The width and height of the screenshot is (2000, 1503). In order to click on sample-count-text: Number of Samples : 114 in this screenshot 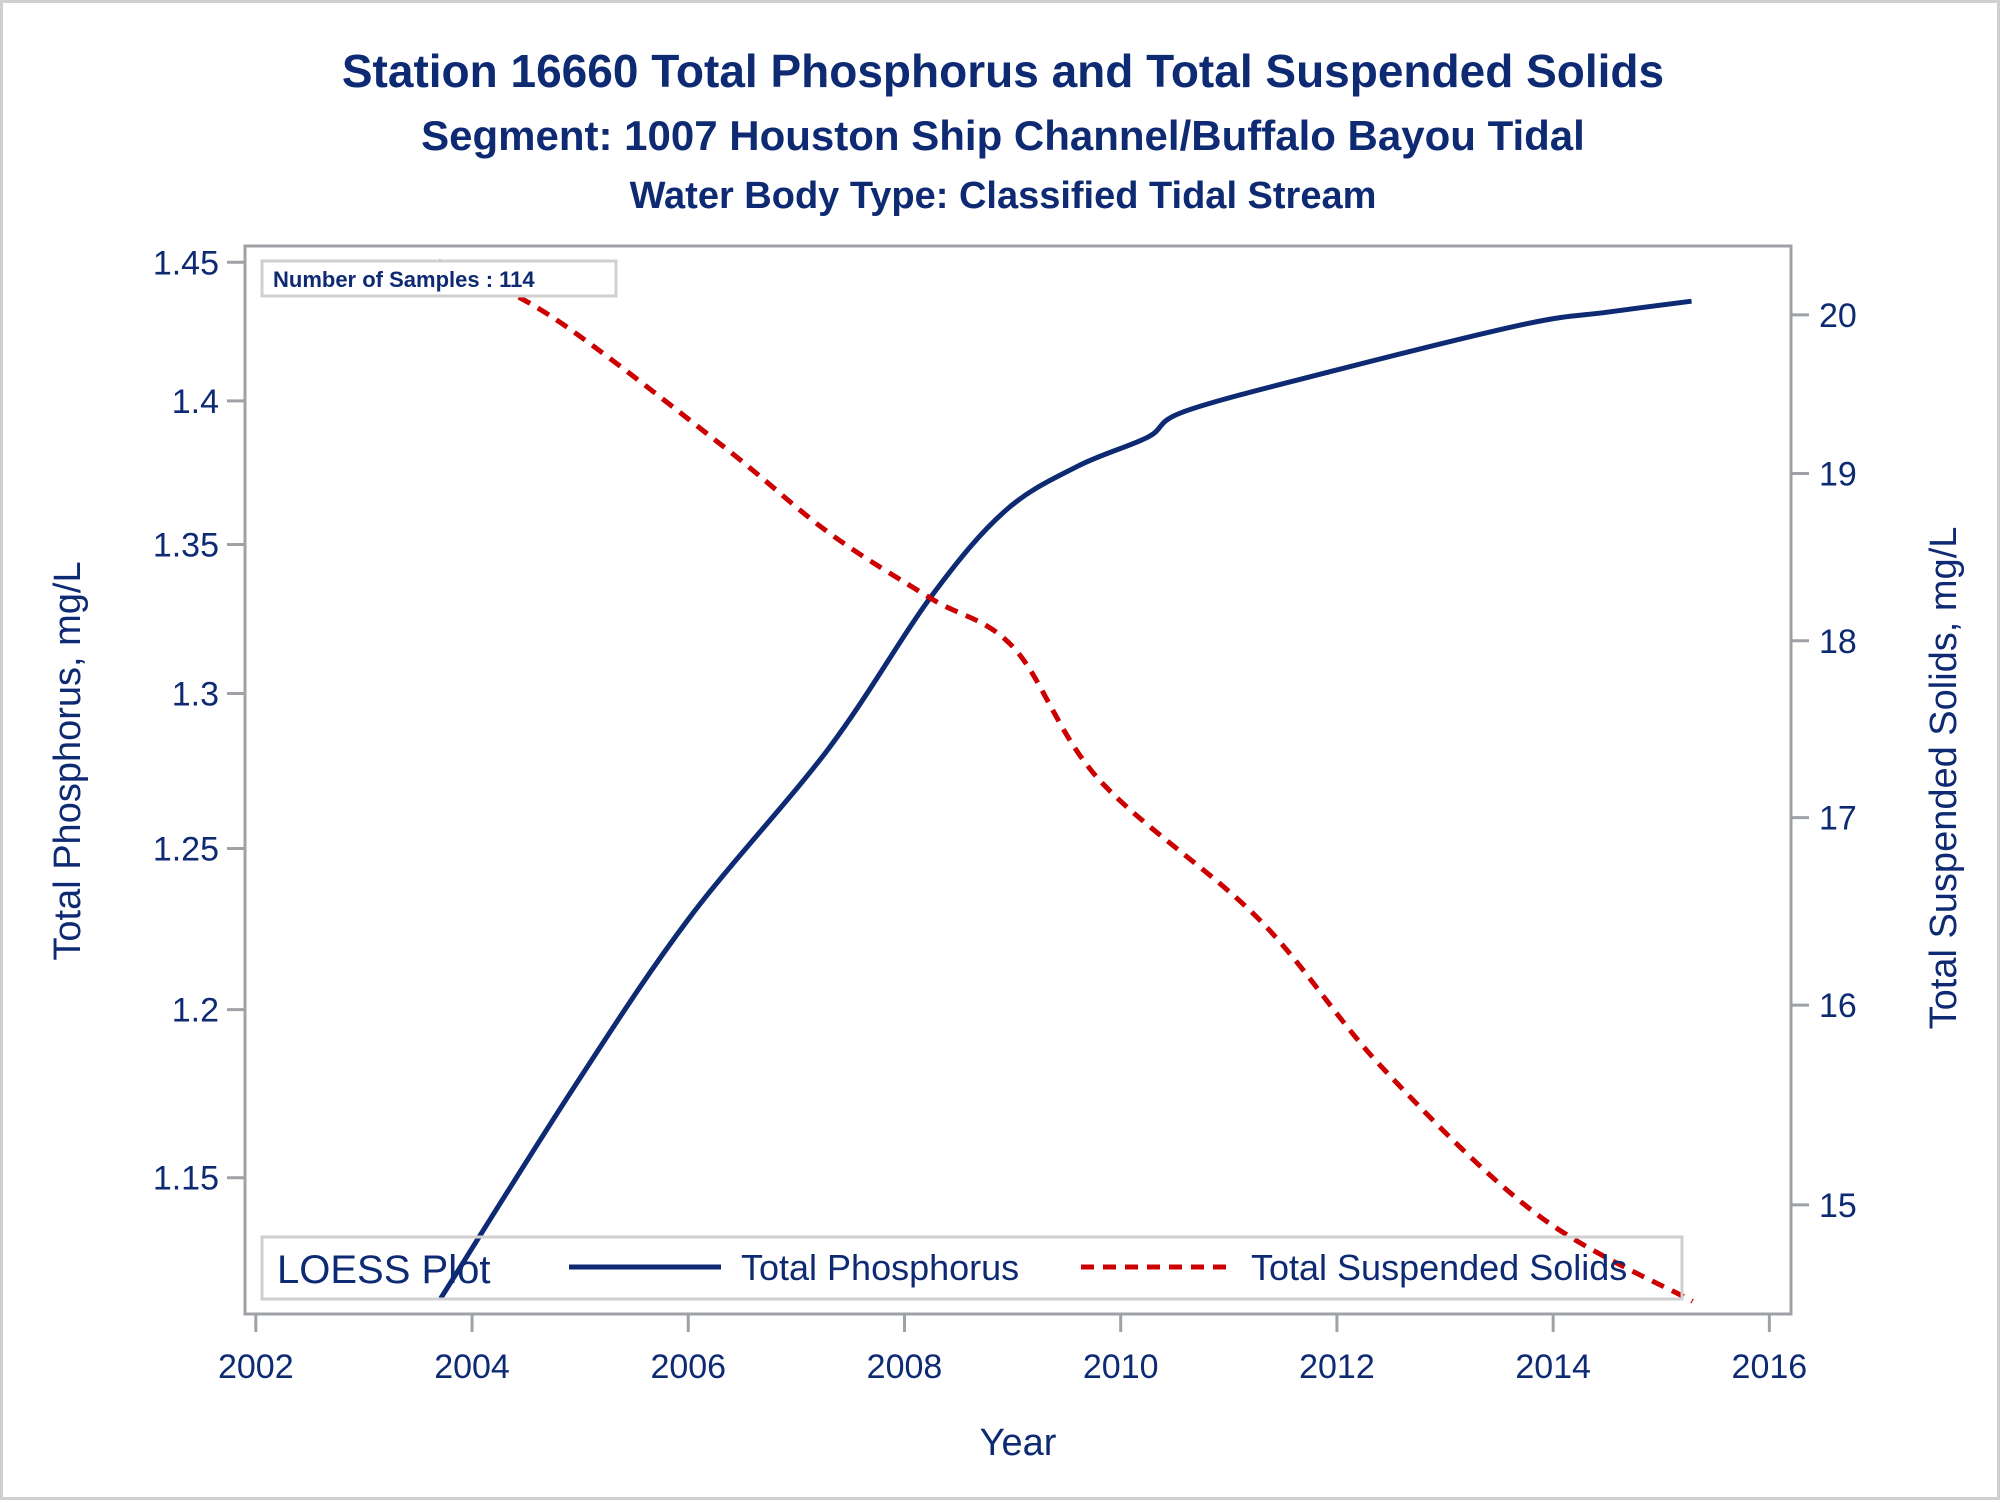, I will do `click(404, 279)`.